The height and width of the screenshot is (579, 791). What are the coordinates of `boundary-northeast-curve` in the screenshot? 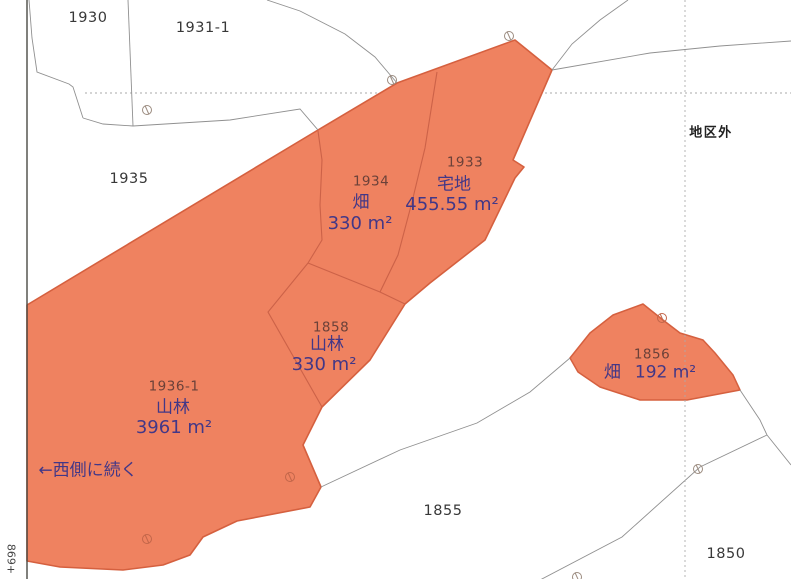 It's located at (590, 35).